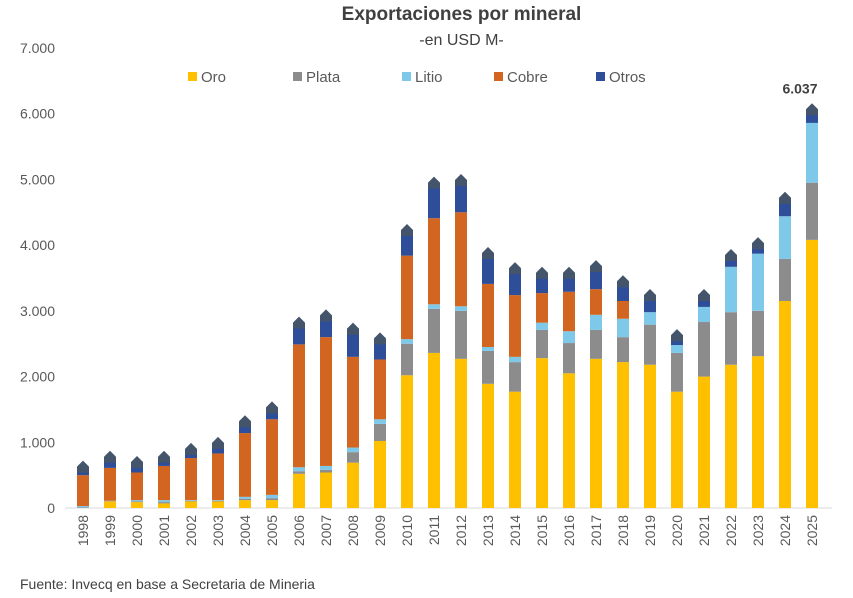 The width and height of the screenshot is (853, 598). What do you see at coordinates (191, 504) in the screenshot?
I see `bar-oro-2002` at bounding box center [191, 504].